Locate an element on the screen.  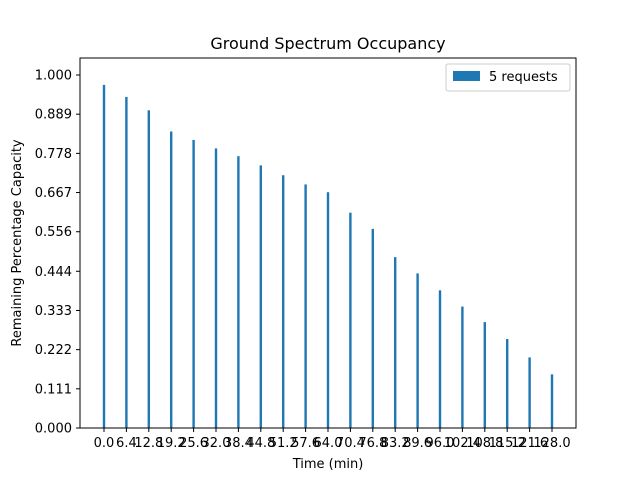
legend-label: 5 requests is located at coordinates (523, 77).